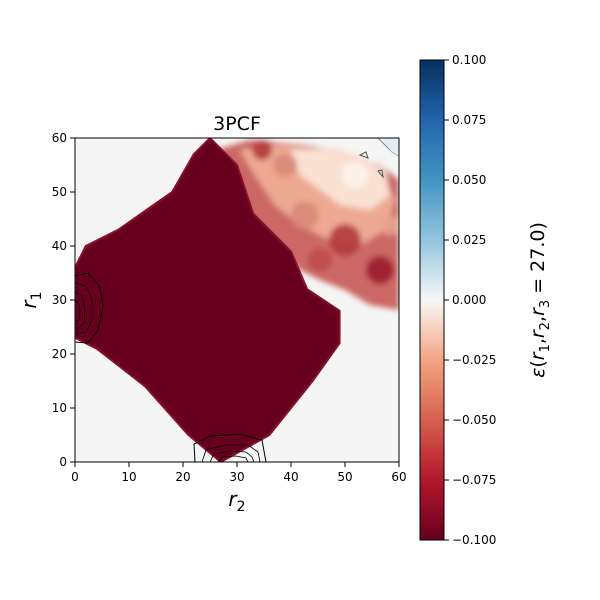 The width and height of the screenshot is (600, 600). Describe the element at coordinates (545, 326) in the screenshot. I see `colorbar-label-sub2: 2` at that location.